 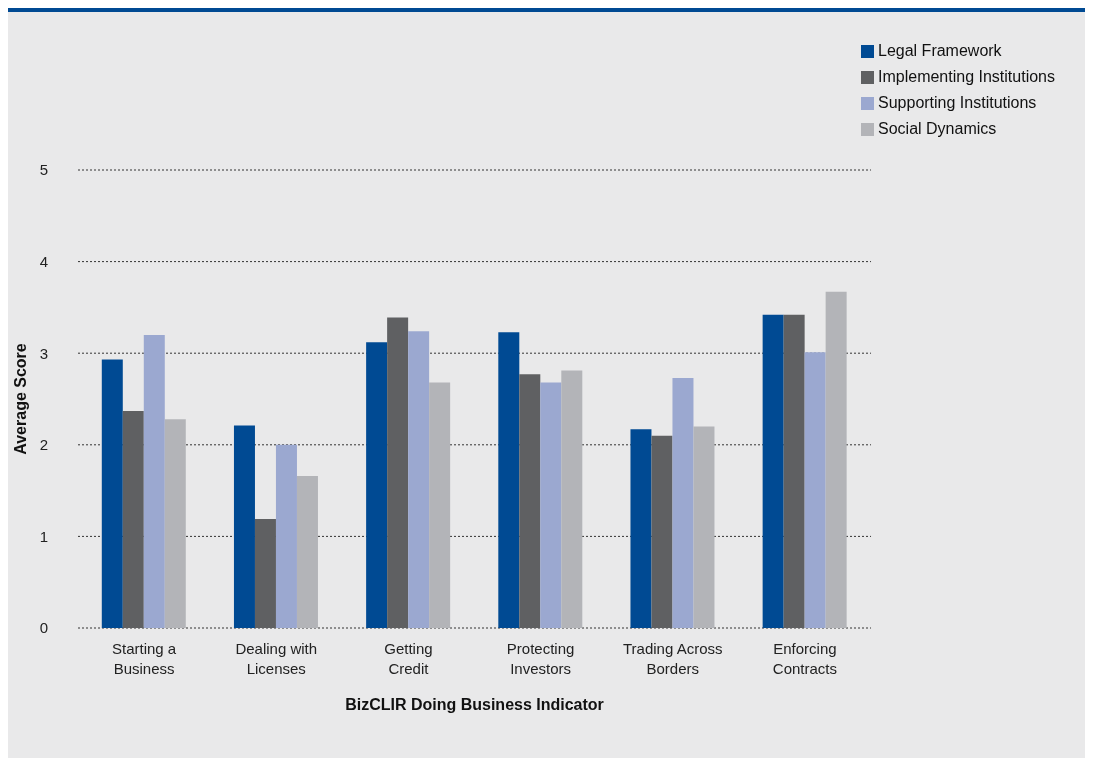 I want to click on legend-label: Social Dynamics, so click(x=937, y=128).